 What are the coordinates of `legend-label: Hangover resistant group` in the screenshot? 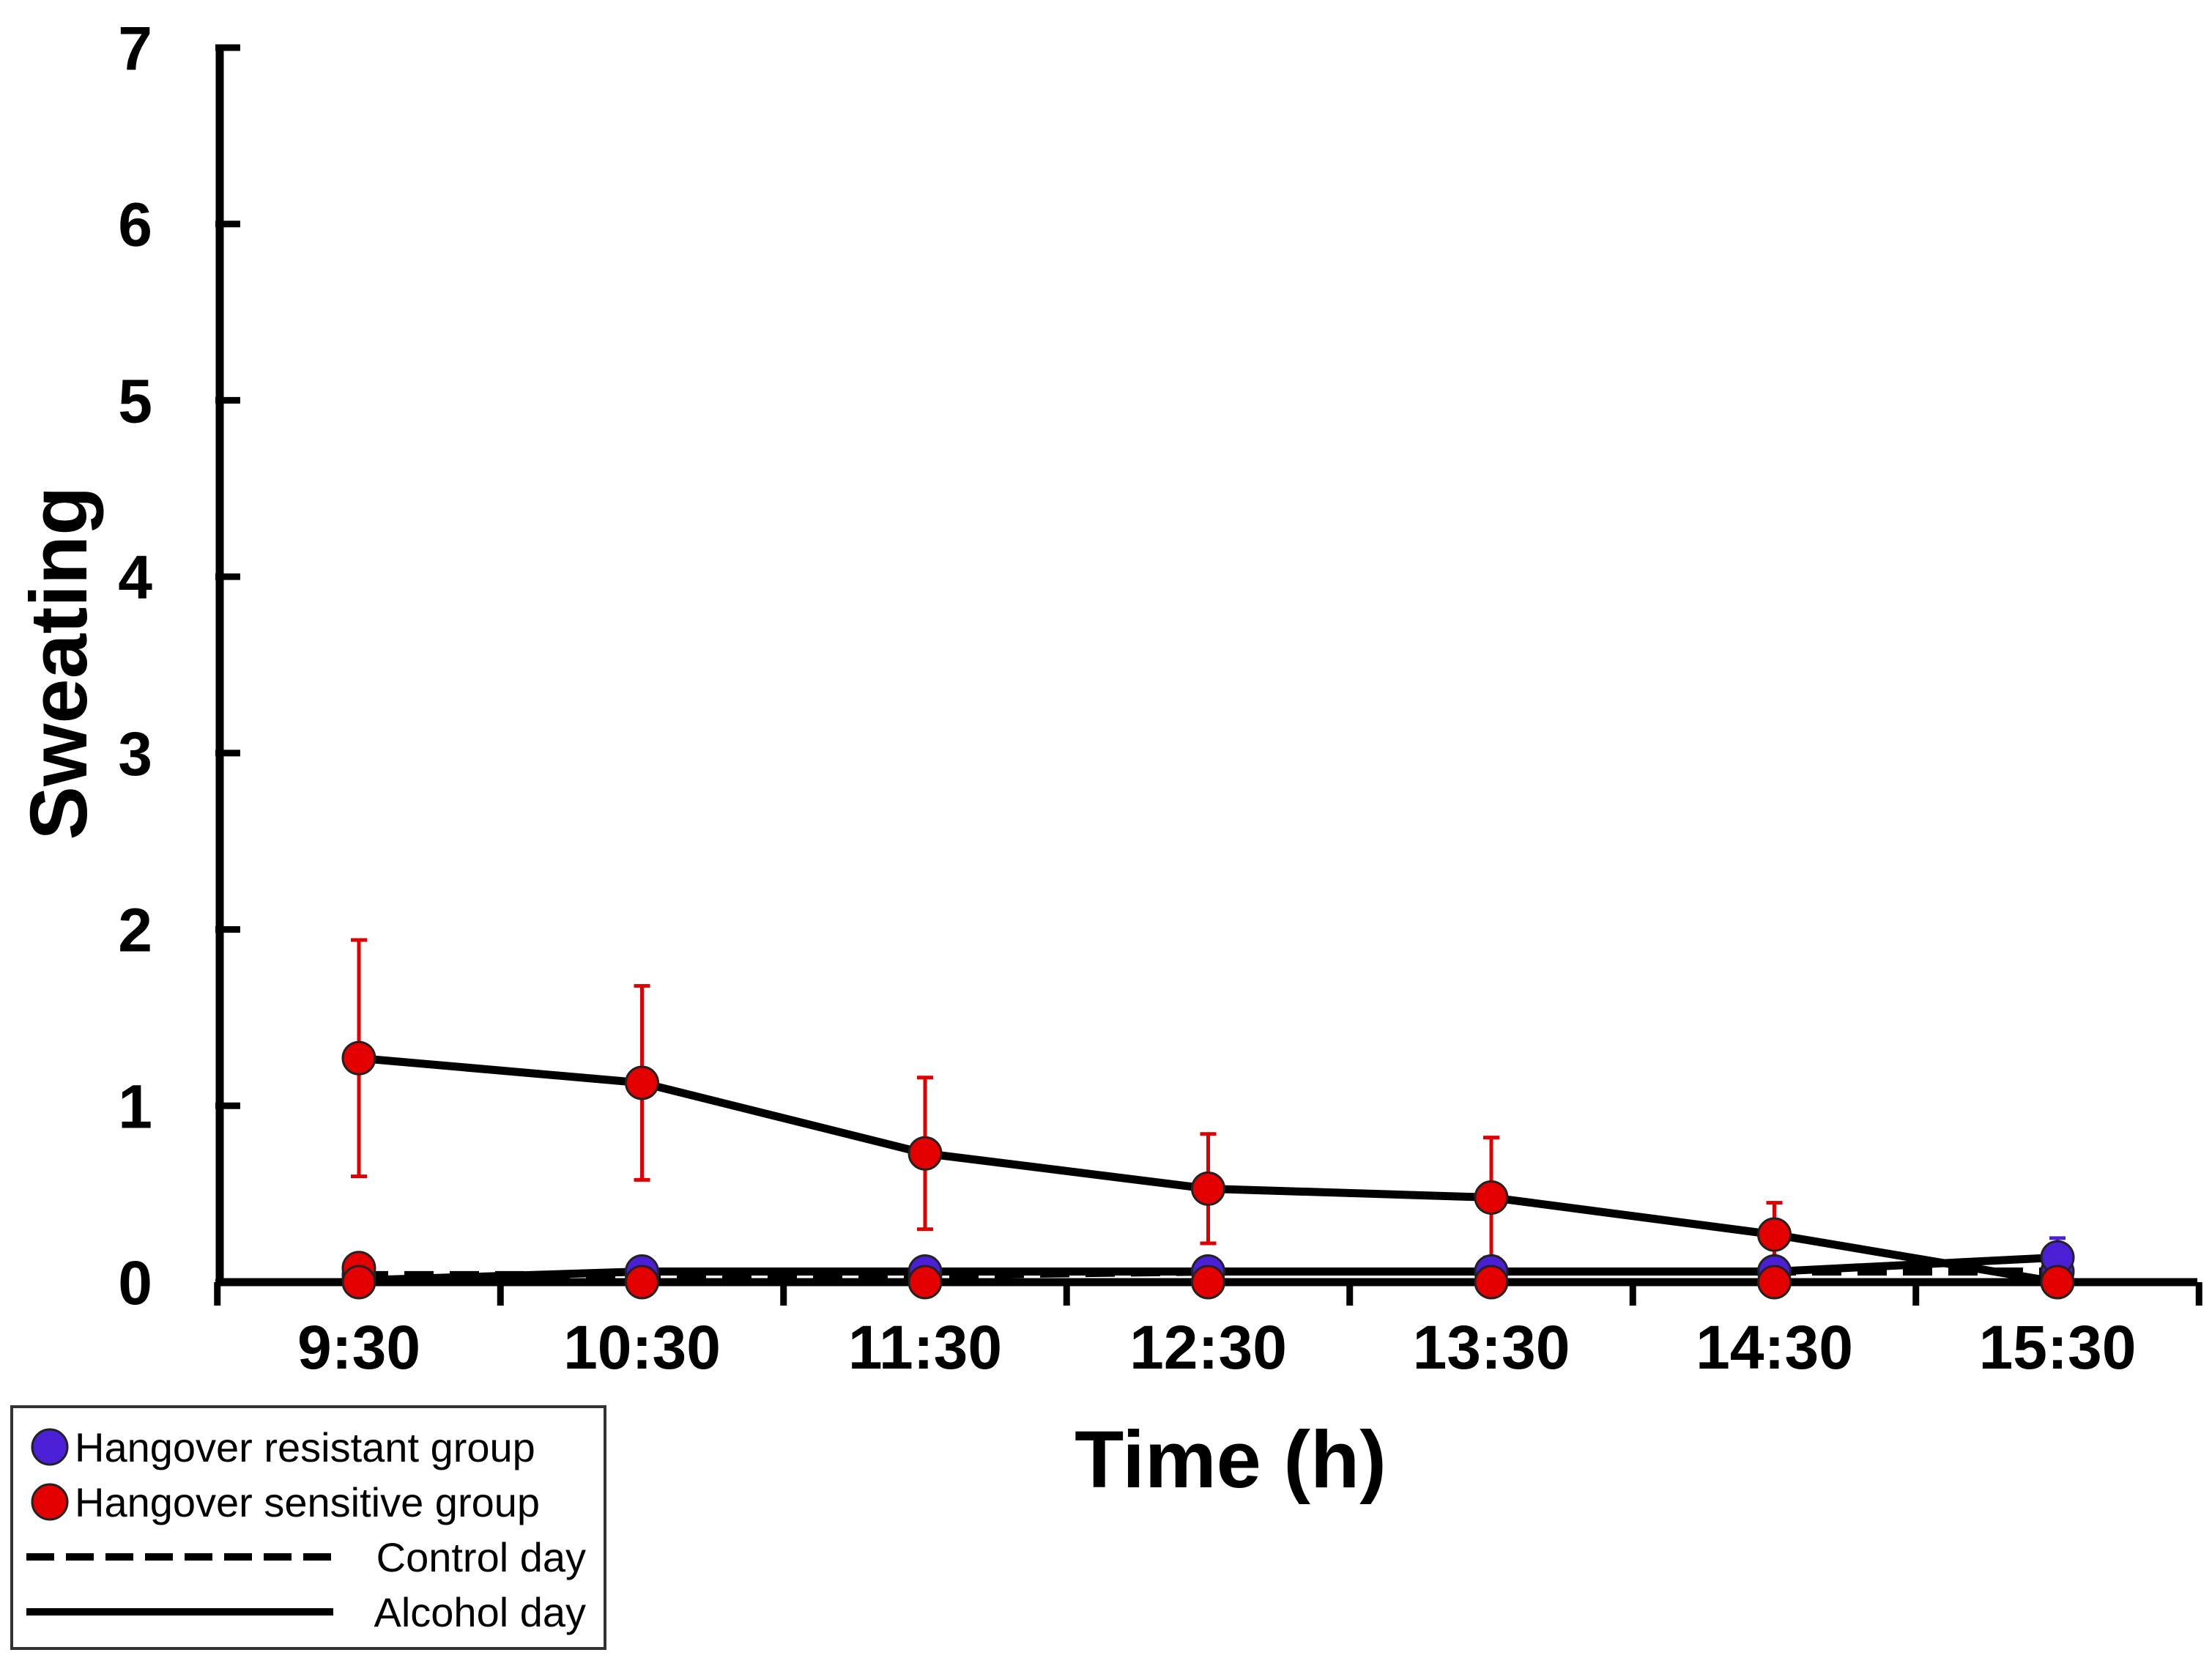 It's located at (305, 1447).